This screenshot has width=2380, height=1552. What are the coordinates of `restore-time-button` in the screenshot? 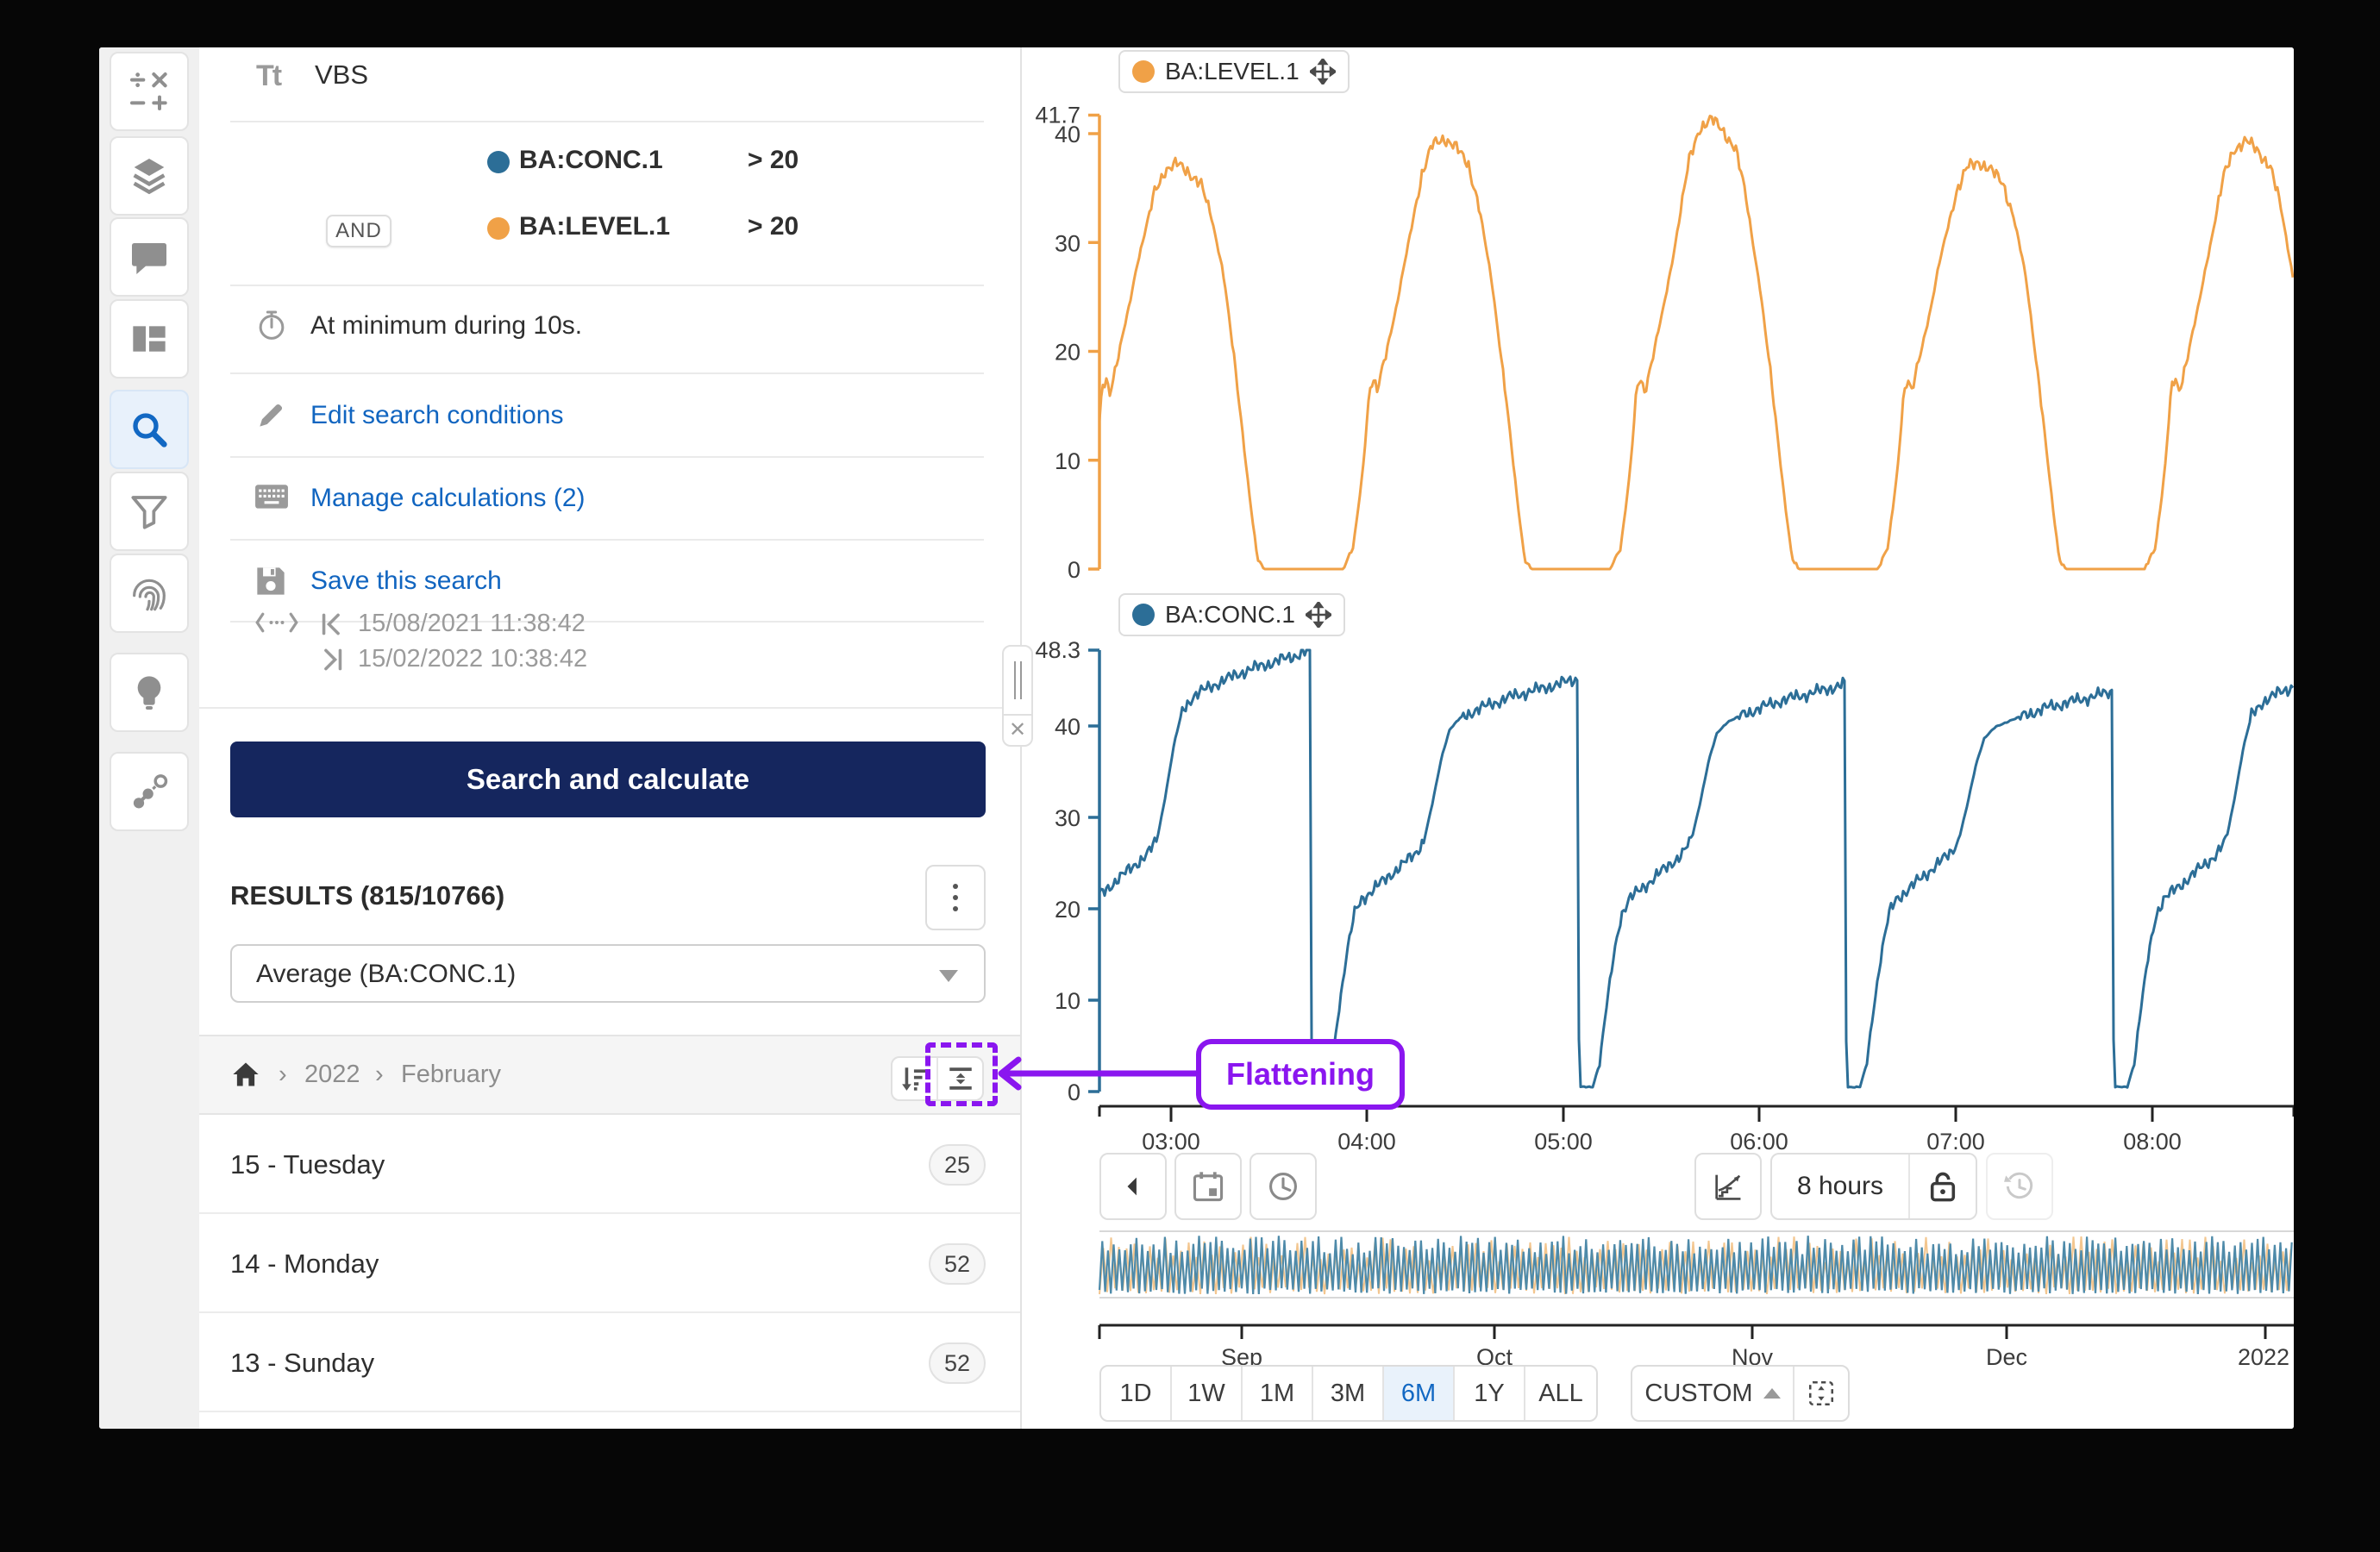 It's located at (2020, 1186).